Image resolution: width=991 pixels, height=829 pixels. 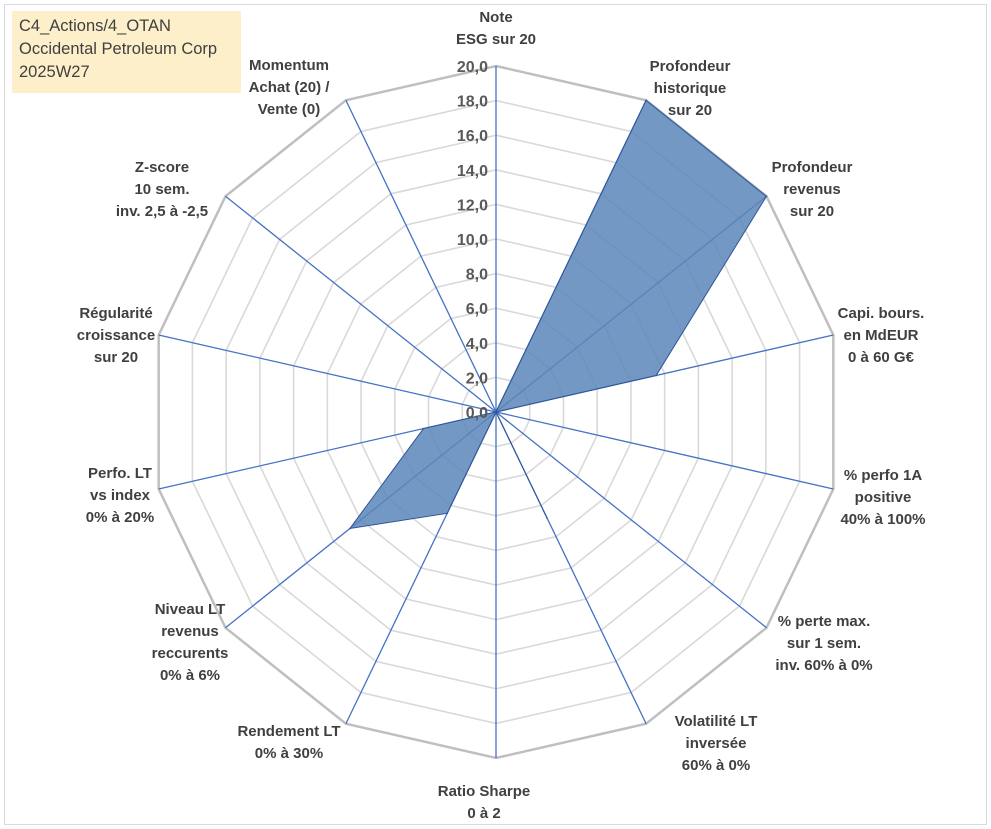 I want to click on axis-label-line: positive, so click(x=883, y=497).